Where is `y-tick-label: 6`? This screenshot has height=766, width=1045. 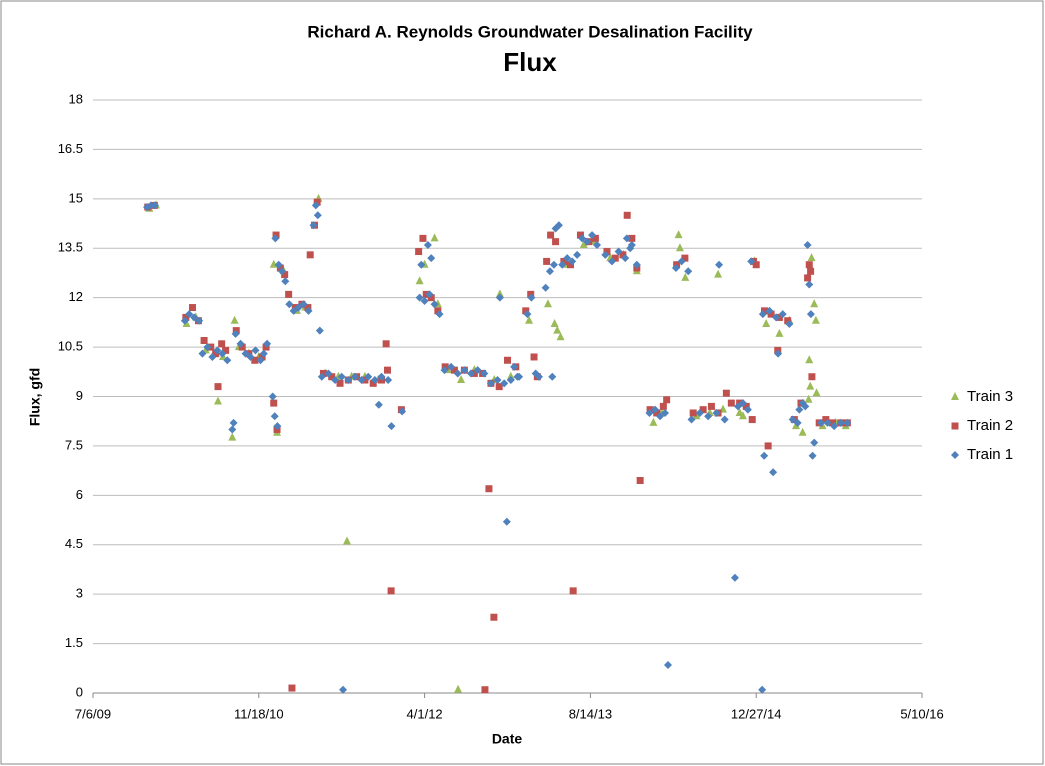
y-tick-label: 6 is located at coordinates (79, 494).